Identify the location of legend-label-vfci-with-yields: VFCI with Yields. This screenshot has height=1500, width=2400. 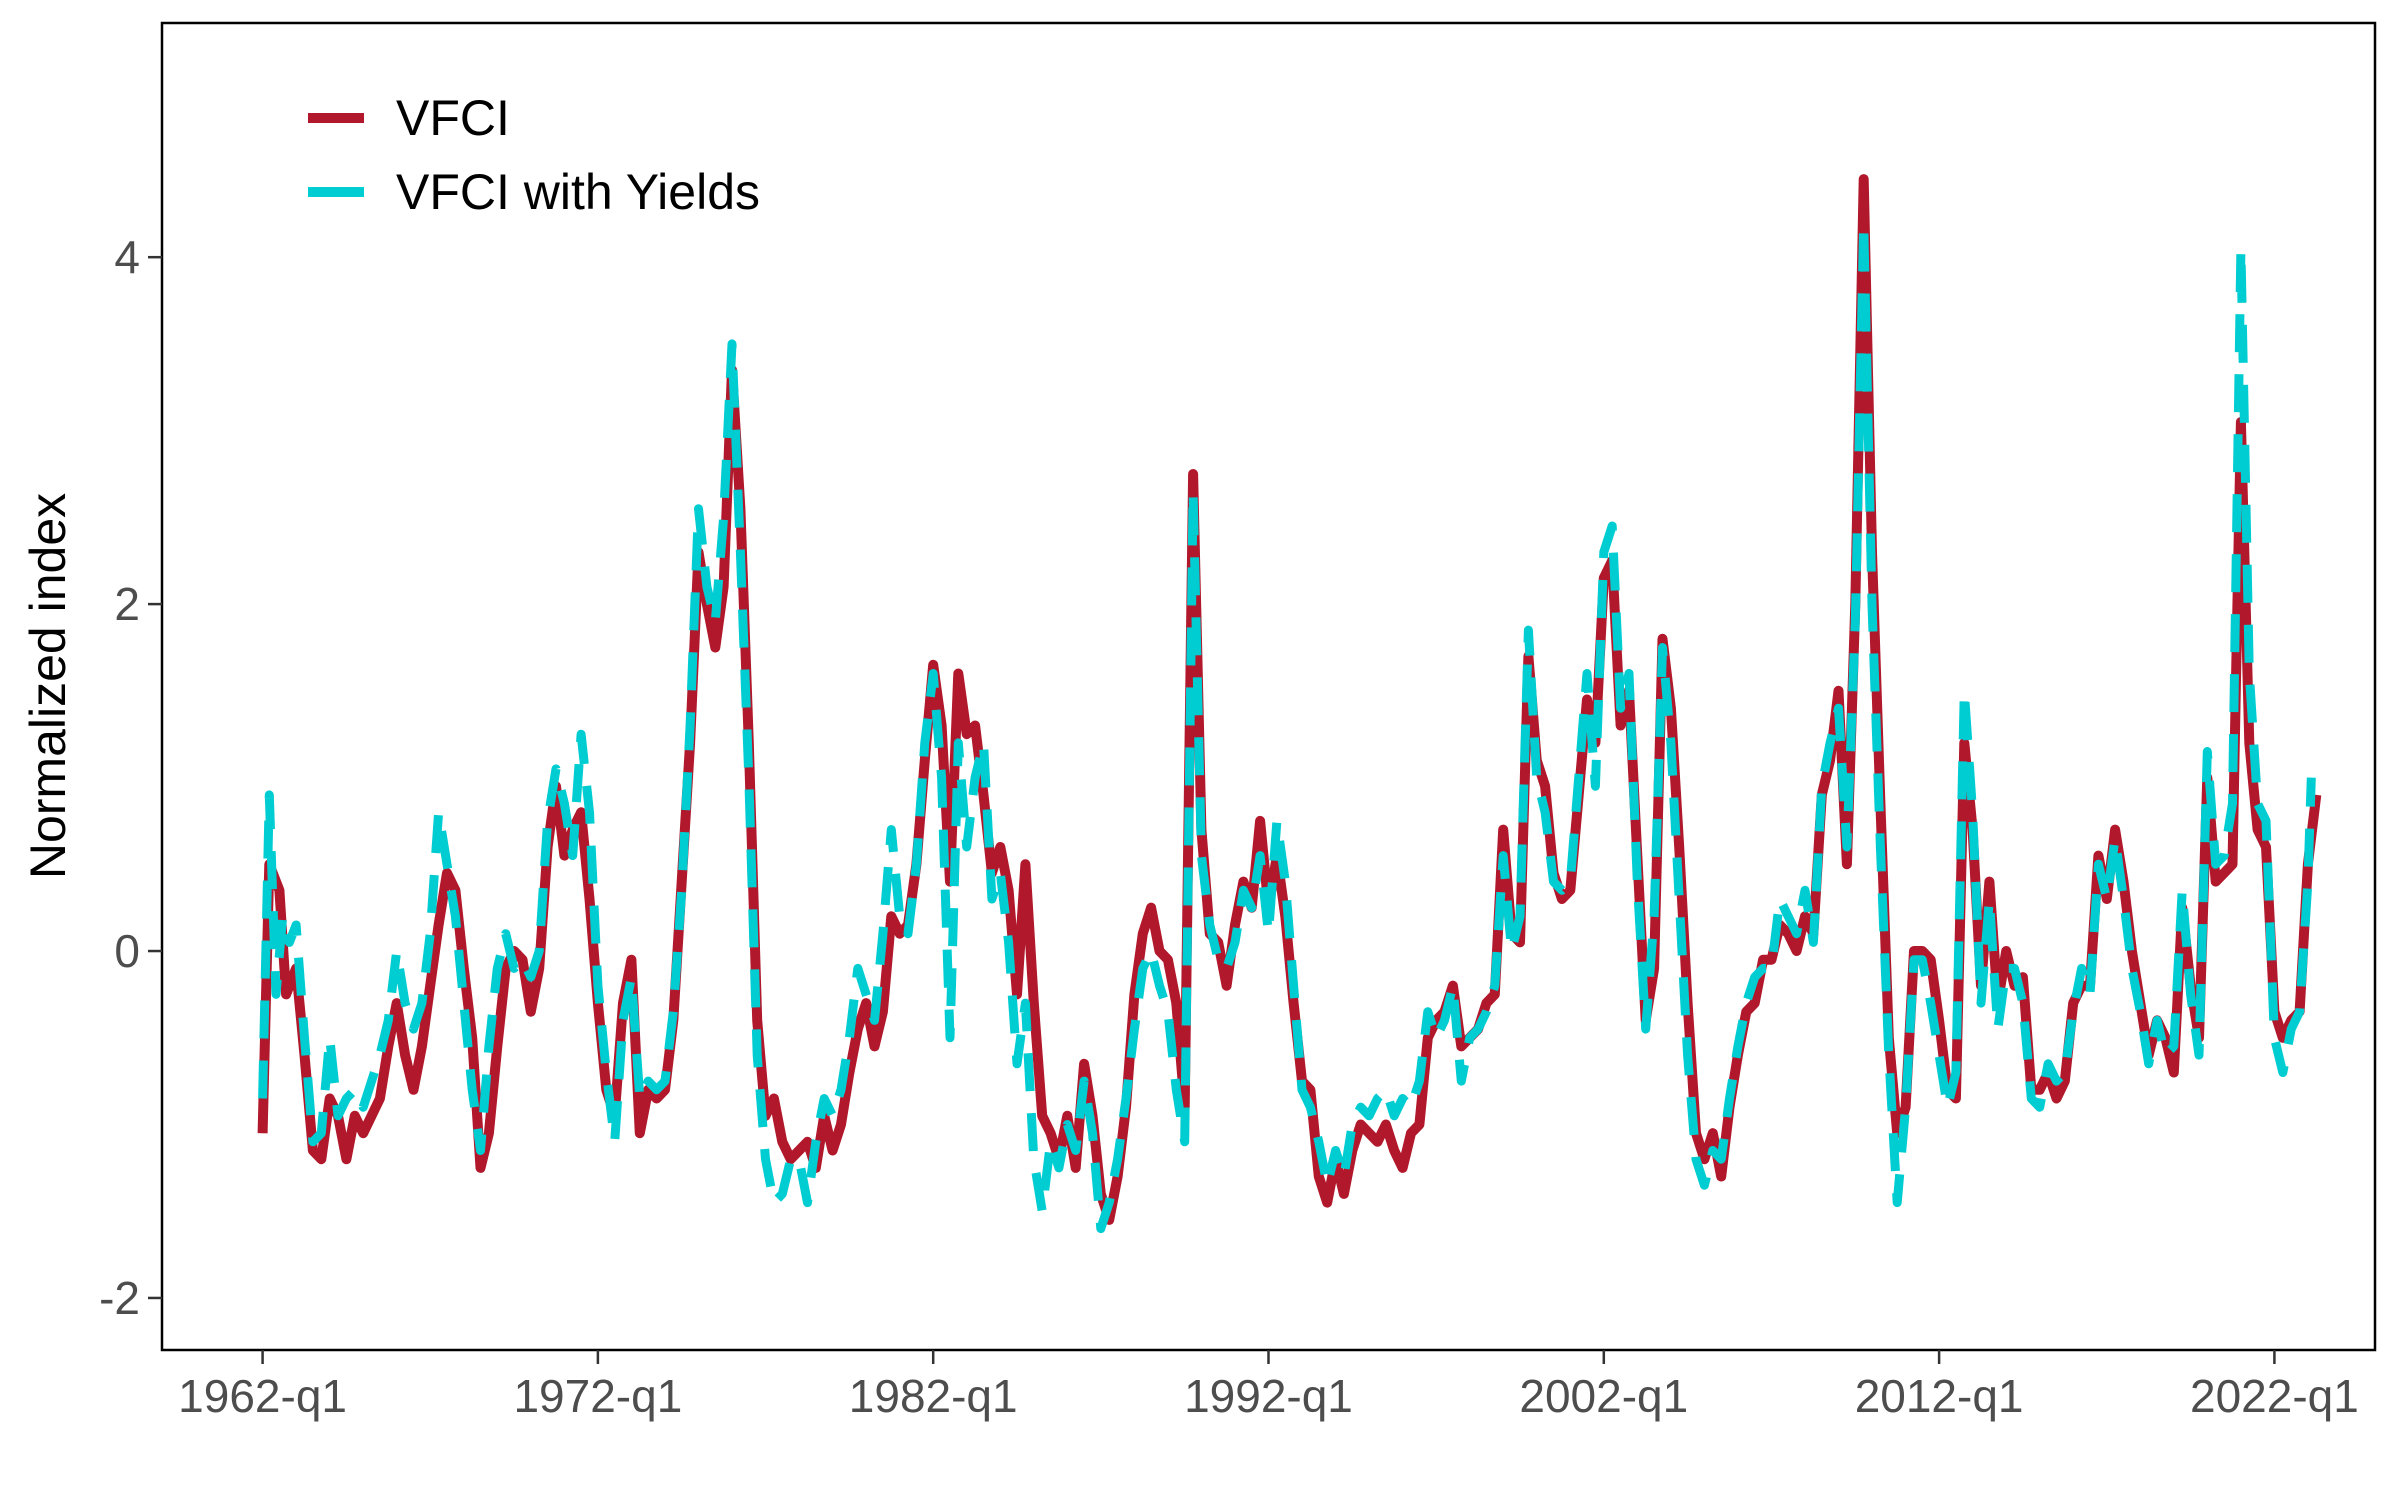
(578, 192).